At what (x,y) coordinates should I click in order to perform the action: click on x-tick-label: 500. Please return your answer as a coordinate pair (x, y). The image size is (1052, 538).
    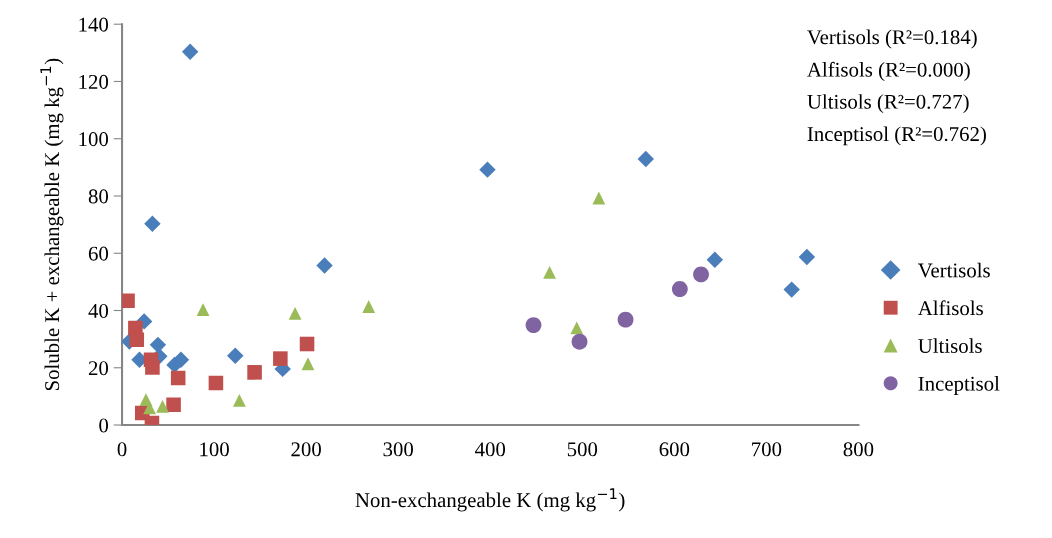
    Looking at the image, I should click on (582, 449).